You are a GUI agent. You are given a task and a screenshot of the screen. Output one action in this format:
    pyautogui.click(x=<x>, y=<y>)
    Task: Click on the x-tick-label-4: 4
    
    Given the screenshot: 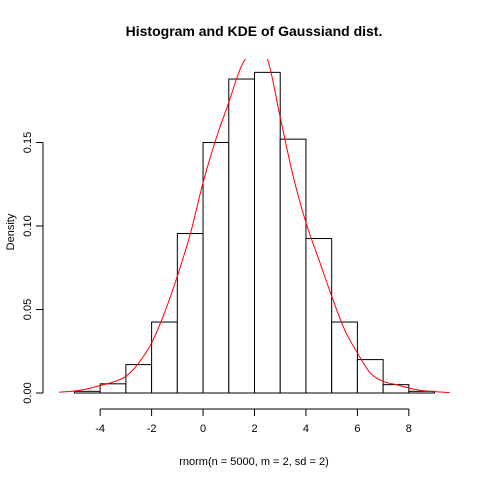 What is the action you would take?
    pyautogui.click(x=306, y=429)
    